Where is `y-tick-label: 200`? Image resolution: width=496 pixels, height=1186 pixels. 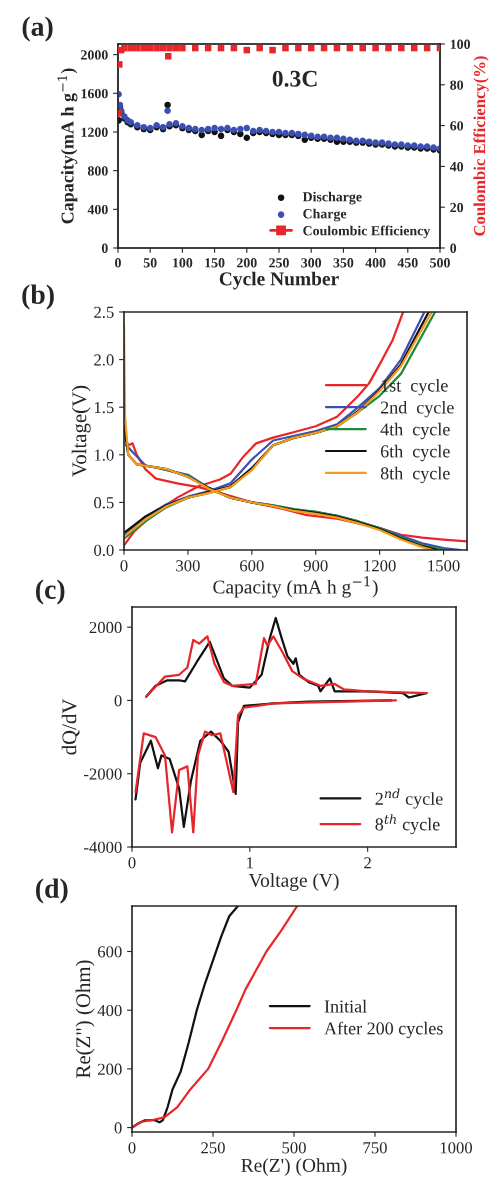 y-tick-label: 200 is located at coordinates (110, 1069).